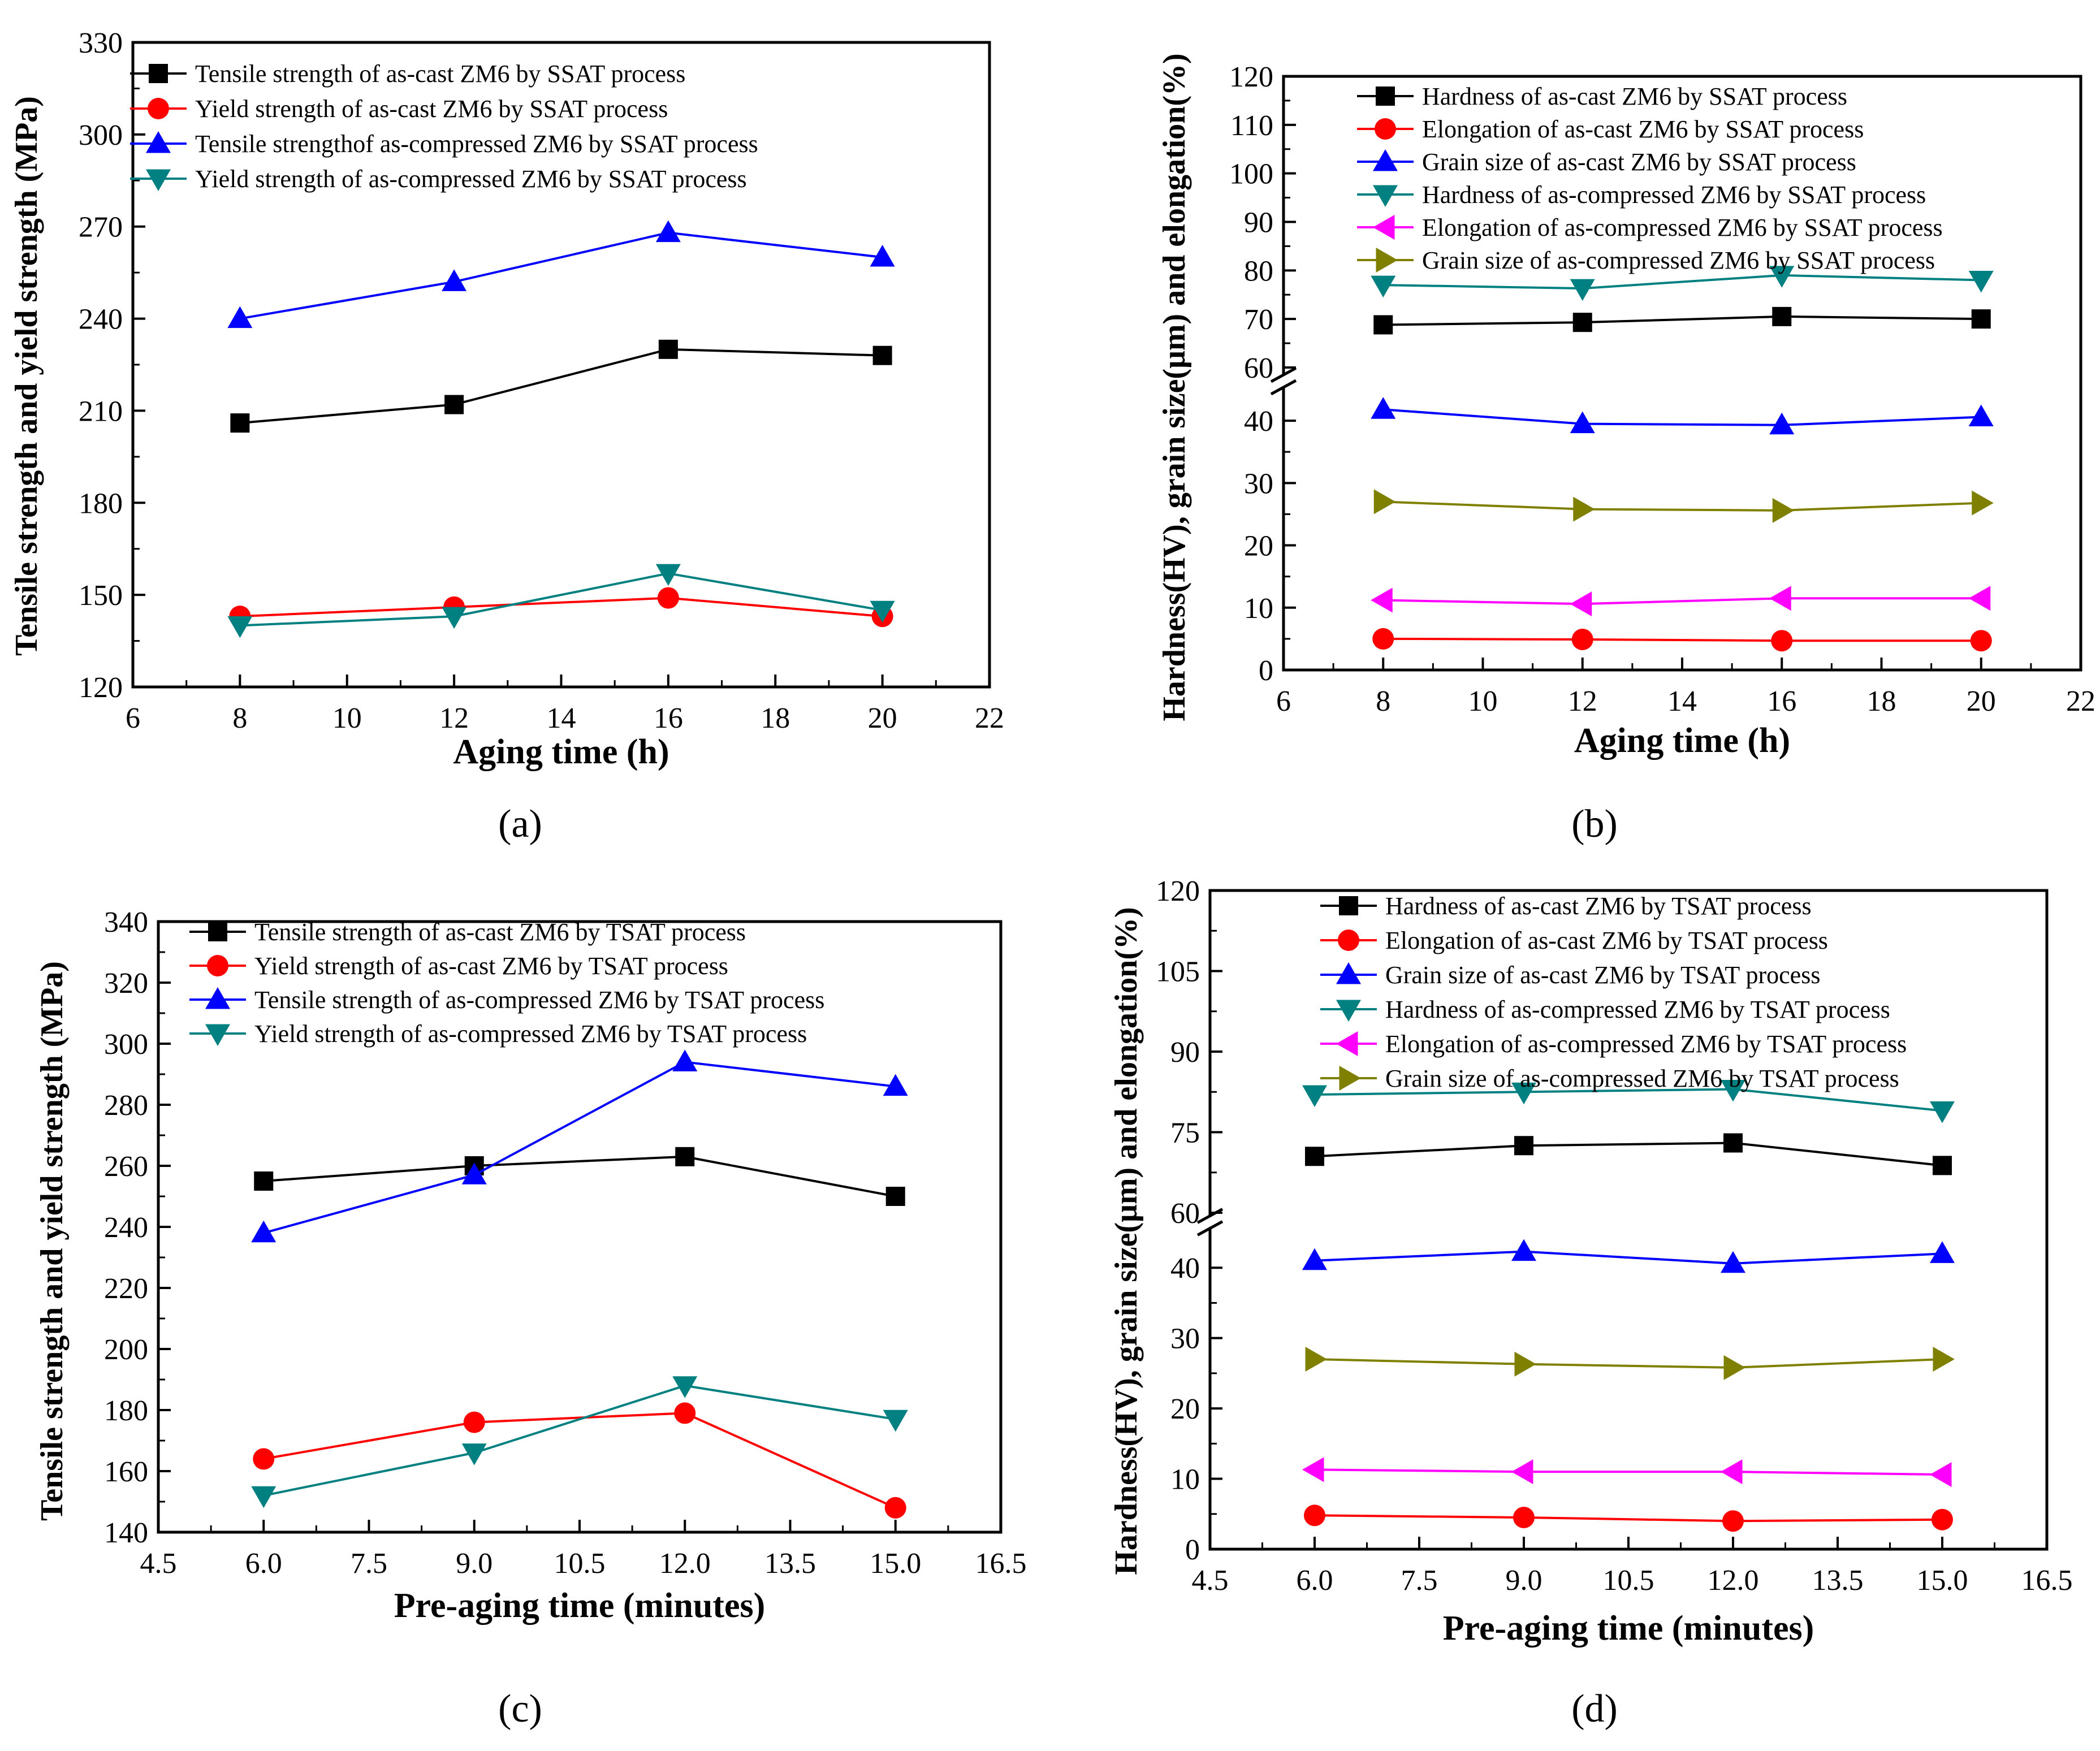 This screenshot has width=2100, height=1751. I want to click on x-tick-label: 6.0, so click(1315, 1580).